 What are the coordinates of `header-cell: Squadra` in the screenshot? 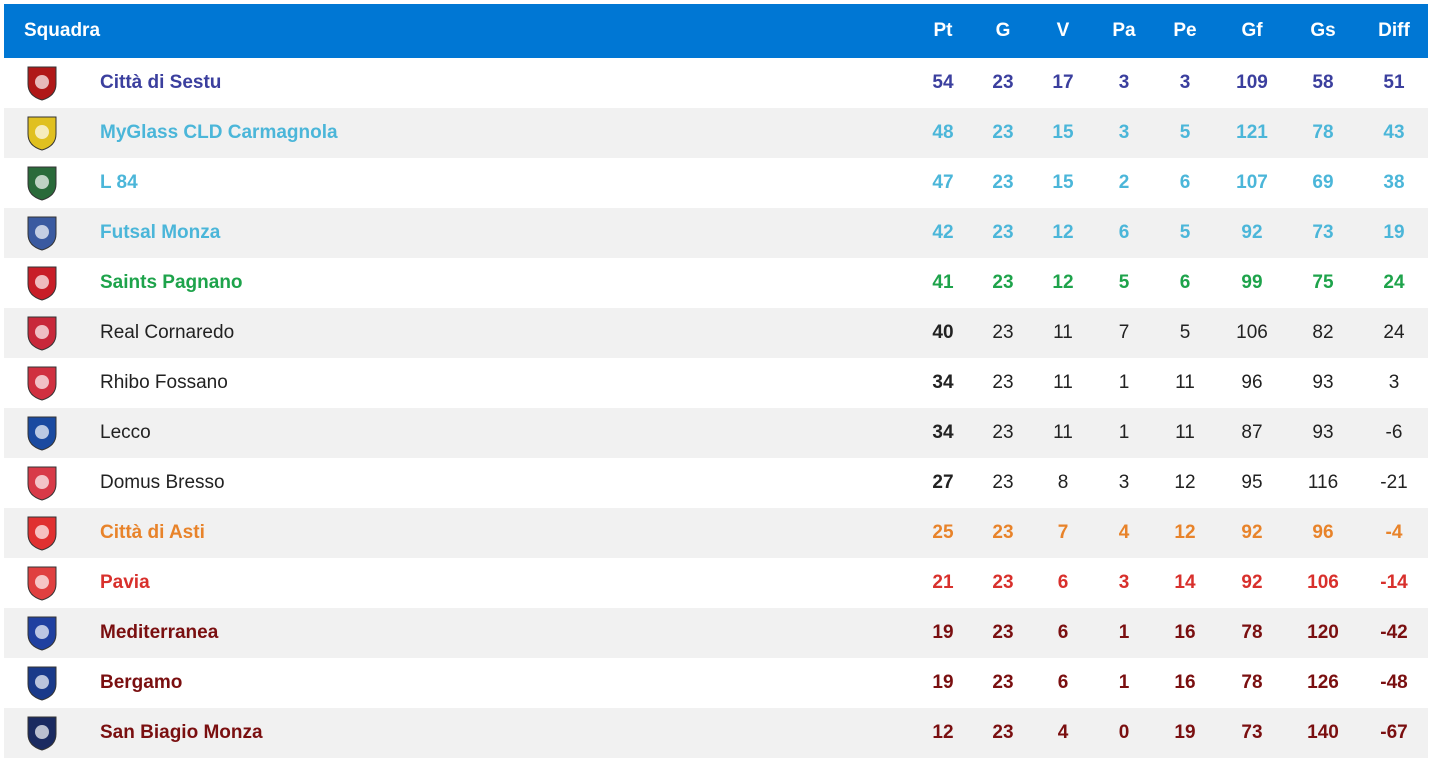 It's located at (62, 30).